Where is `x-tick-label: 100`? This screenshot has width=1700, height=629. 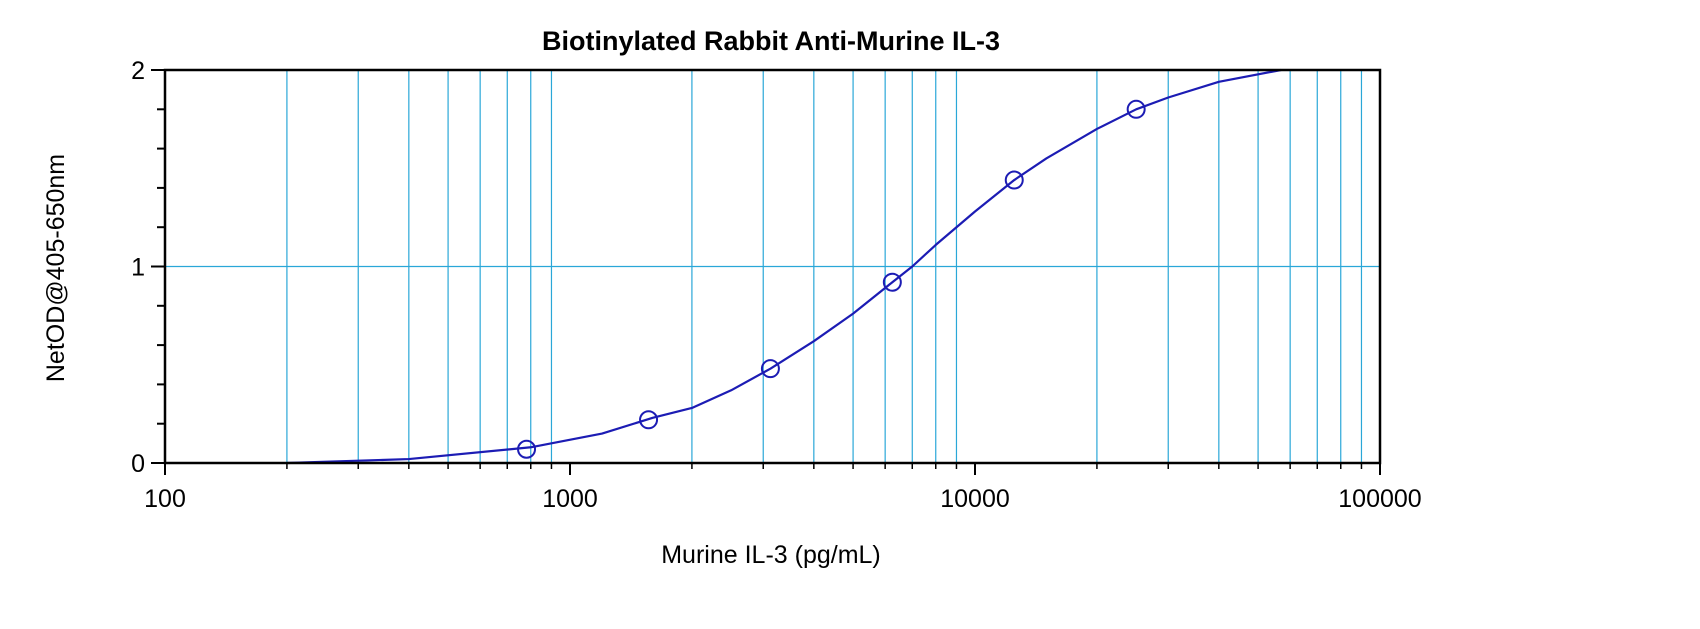
x-tick-label: 100 is located at coordinates (165, 499).